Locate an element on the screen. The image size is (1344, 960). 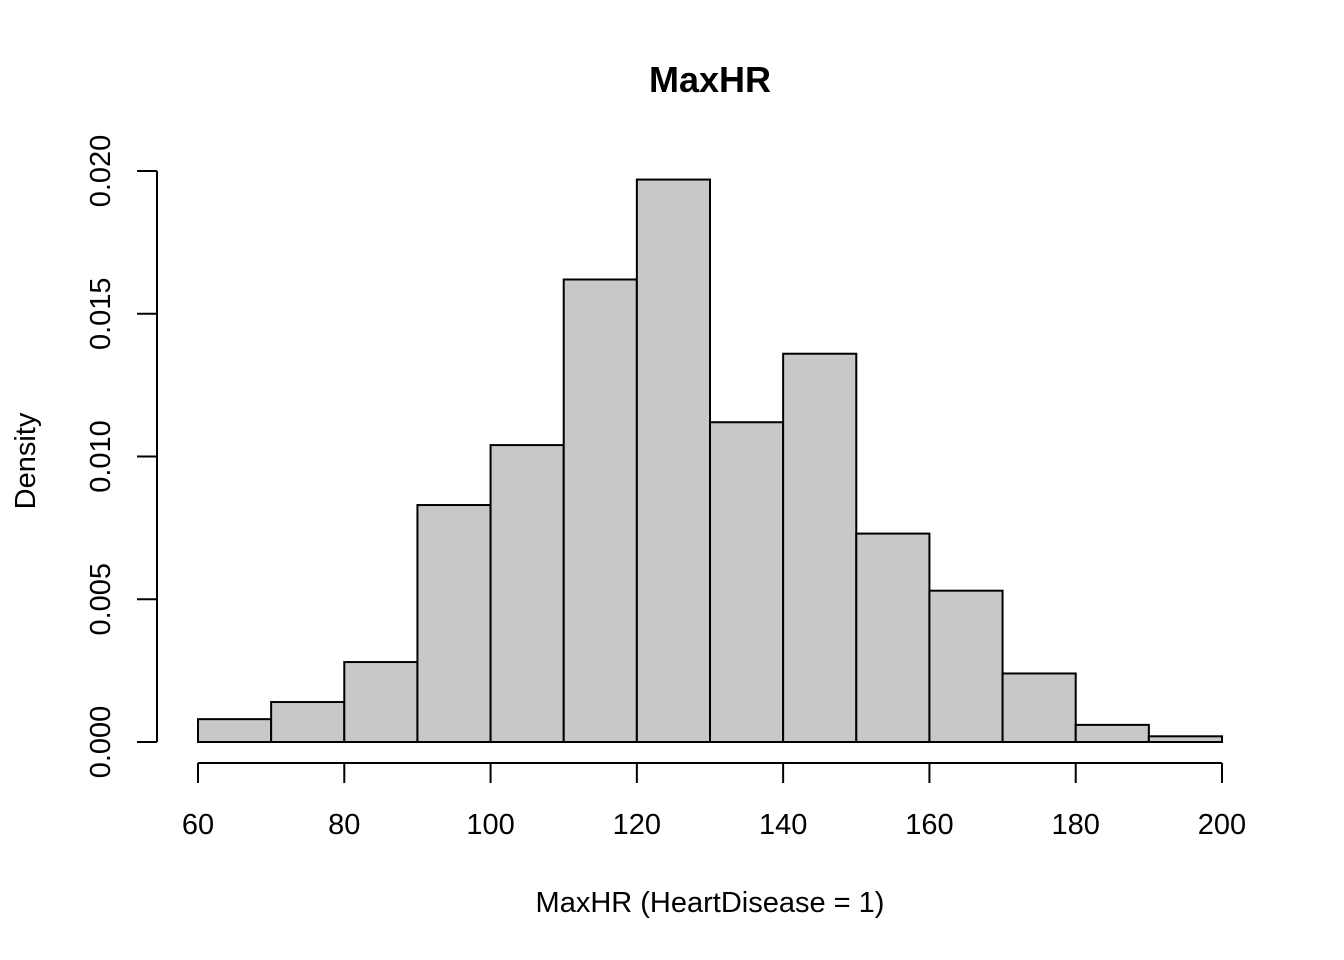
y-tick-label: 0.015 is located at coordinates (101, 313).